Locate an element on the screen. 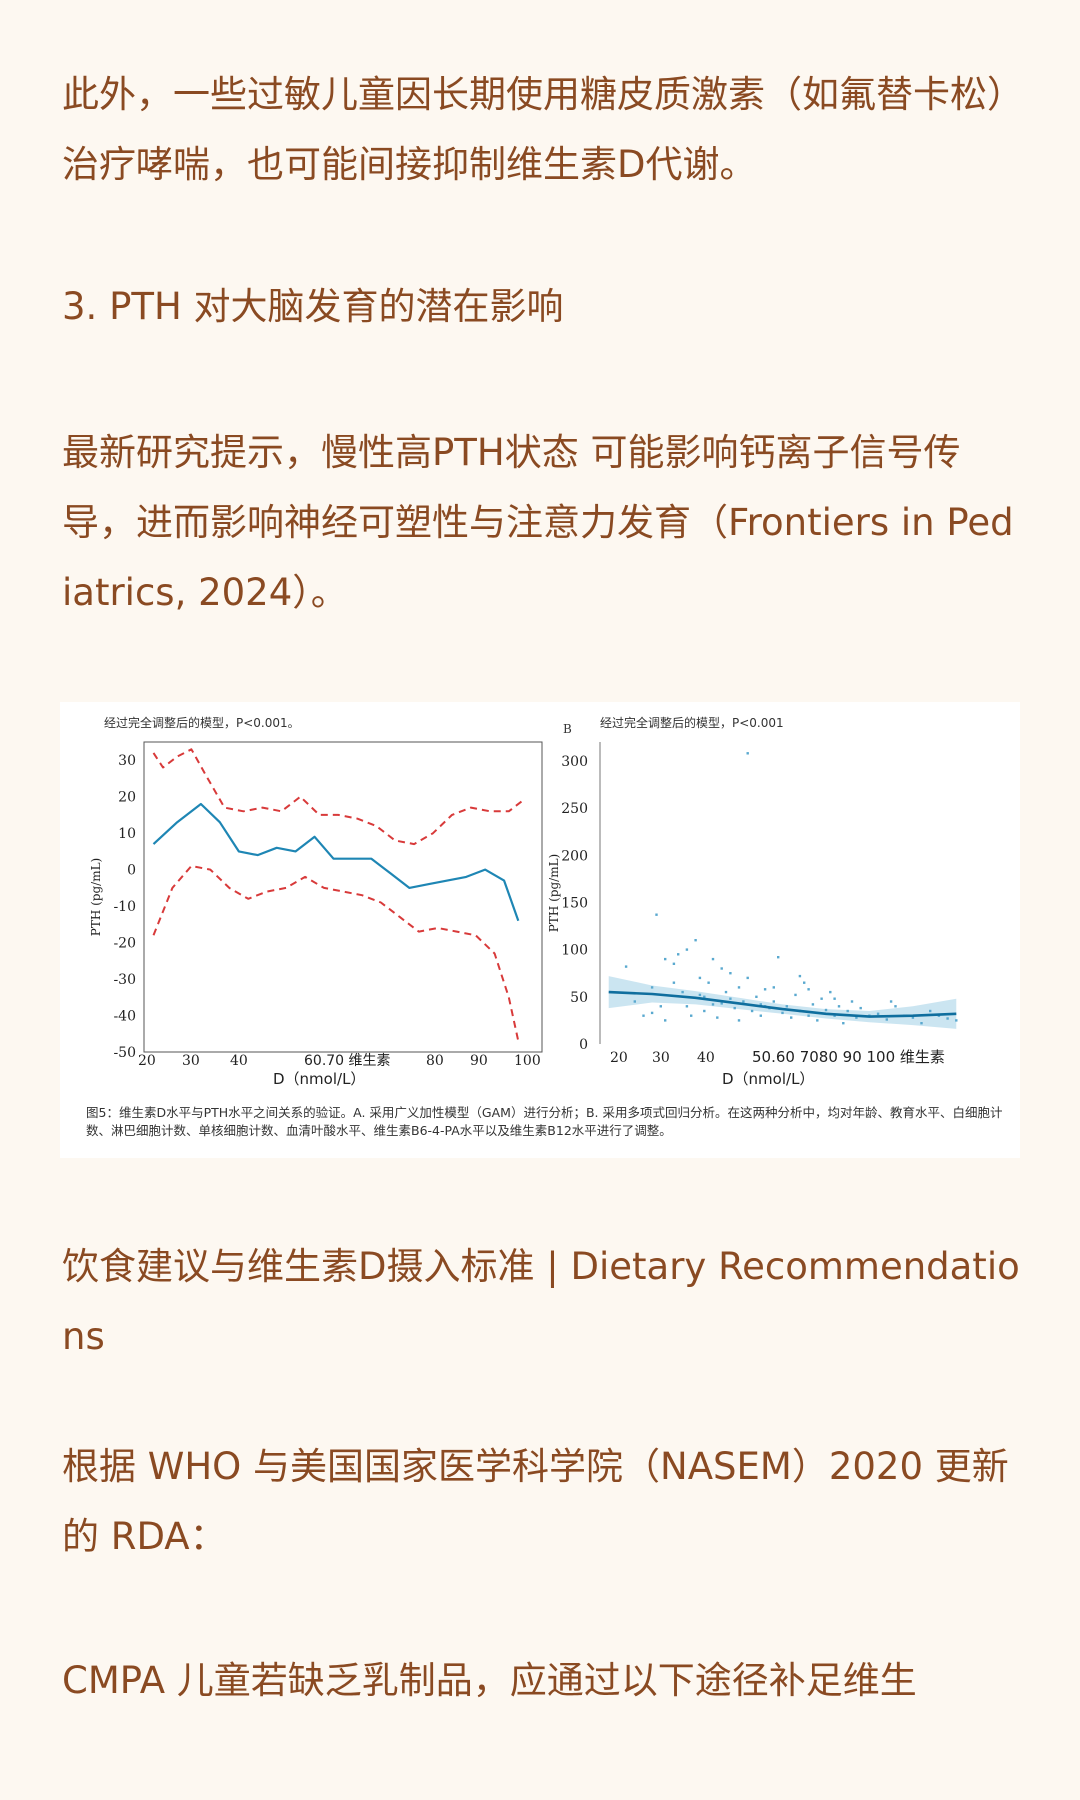  paragraph-cmpa: CMPA 儿童若缺乏乳制品，应通过以下途径补足维生 is located at coordinates (489, 1680).